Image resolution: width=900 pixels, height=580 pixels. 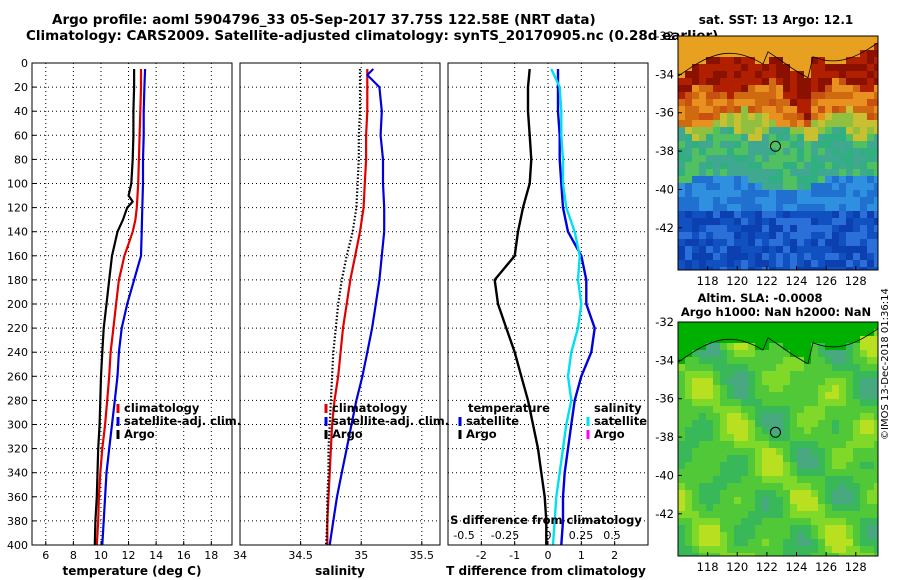 I want to click on legend-temperature-title: temperature, so click(x=509, y=408).